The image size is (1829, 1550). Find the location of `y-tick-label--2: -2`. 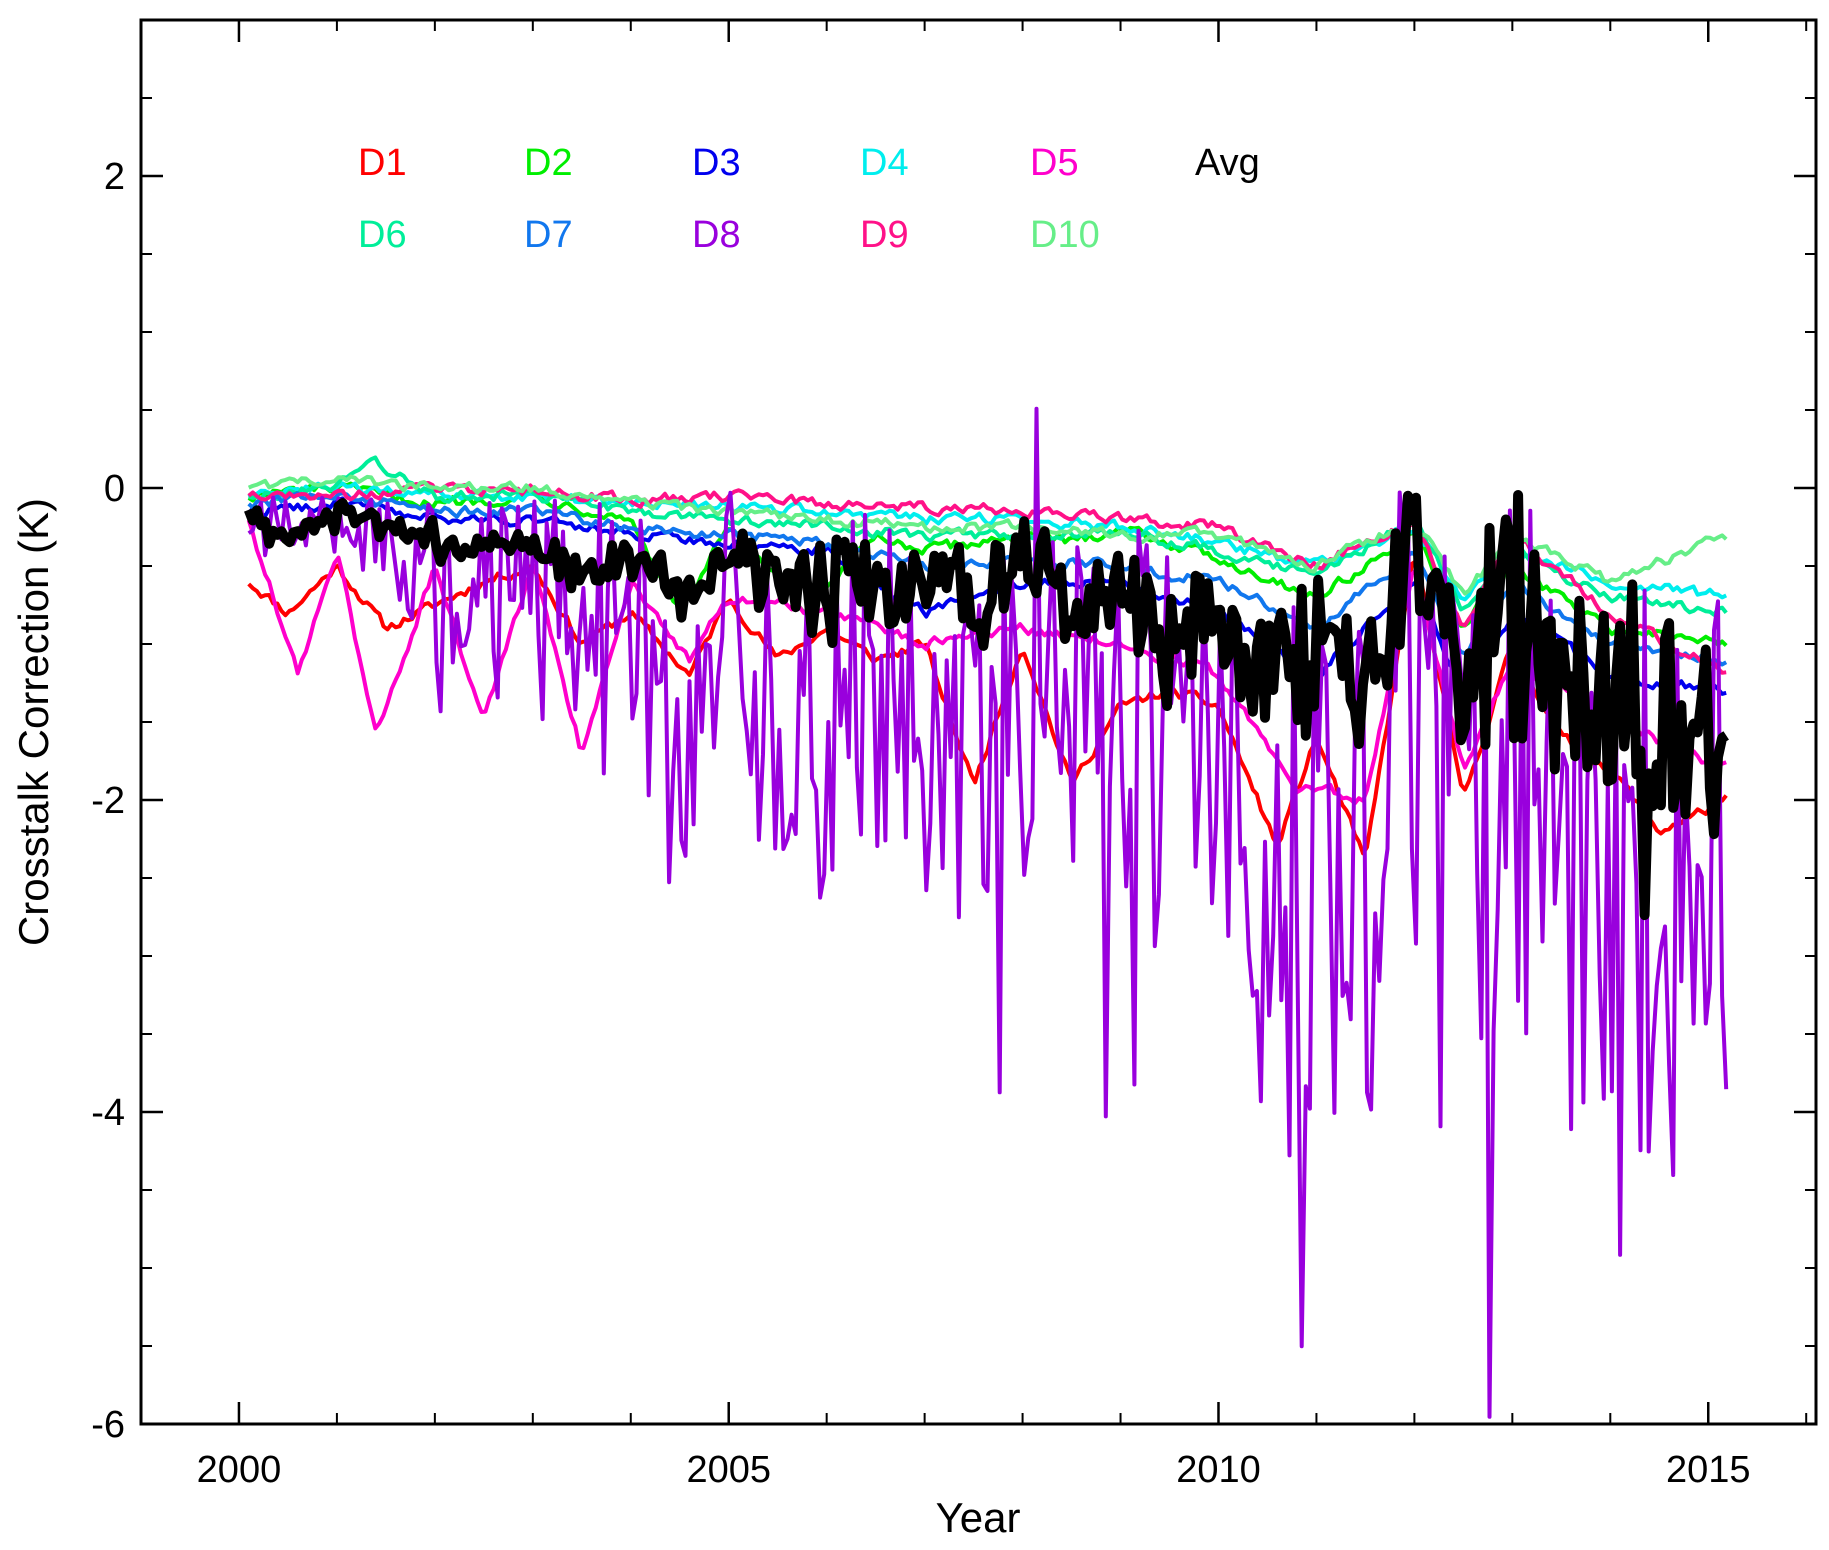

y-tick-label--2: -2 is located at coordinates (108, 801).